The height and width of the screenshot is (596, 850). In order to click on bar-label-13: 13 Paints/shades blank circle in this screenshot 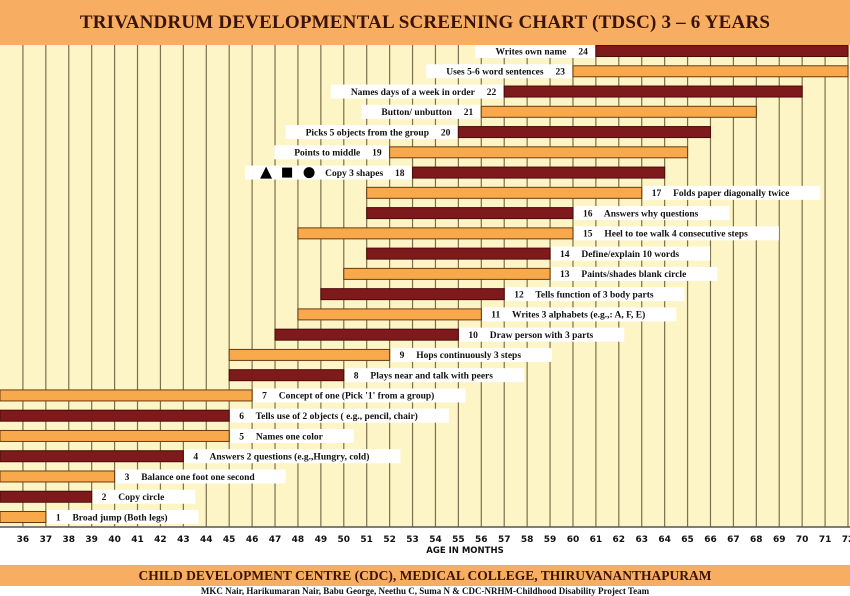, I will do `click(634, 273)`.